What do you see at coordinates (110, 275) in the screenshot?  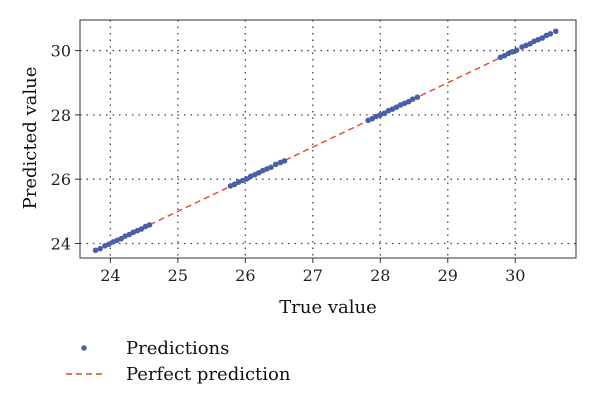 I see `x-tick-label: 24` at bounding box center [110, 275].